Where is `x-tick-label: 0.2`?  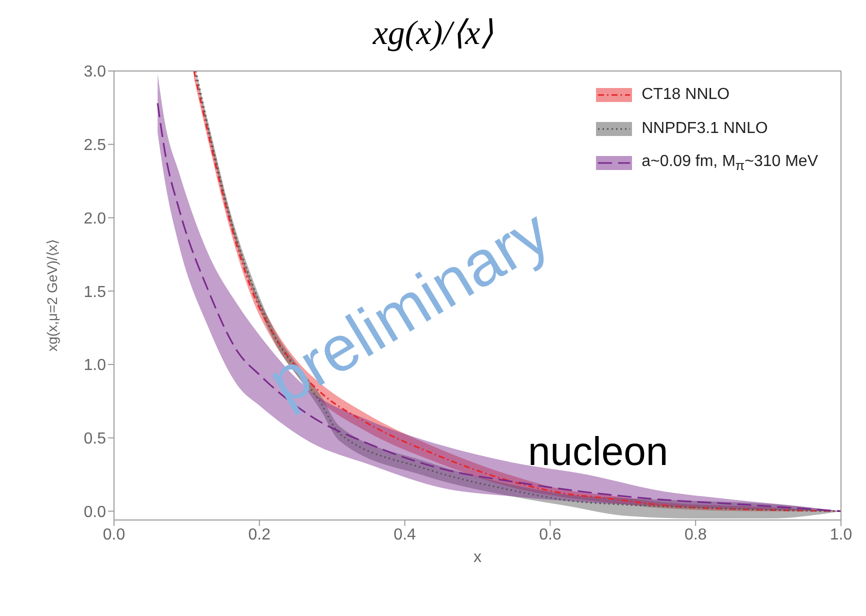 x-tick-label: 0.2 is located at coordinates (259, 535).